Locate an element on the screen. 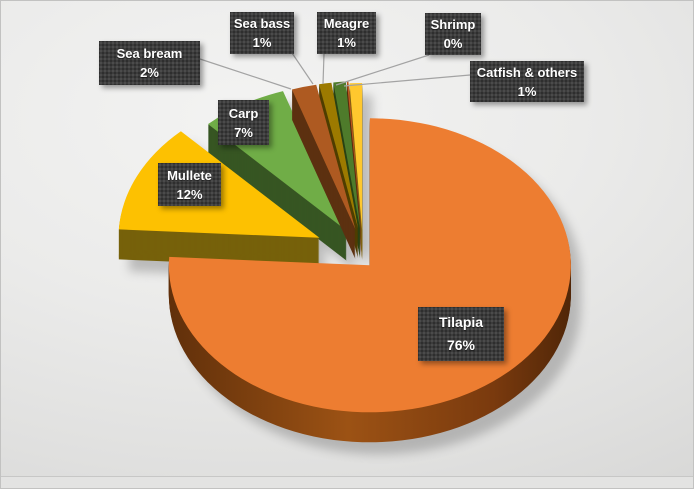  pie-slice-sea-bass is located at coordinates (339, 155).